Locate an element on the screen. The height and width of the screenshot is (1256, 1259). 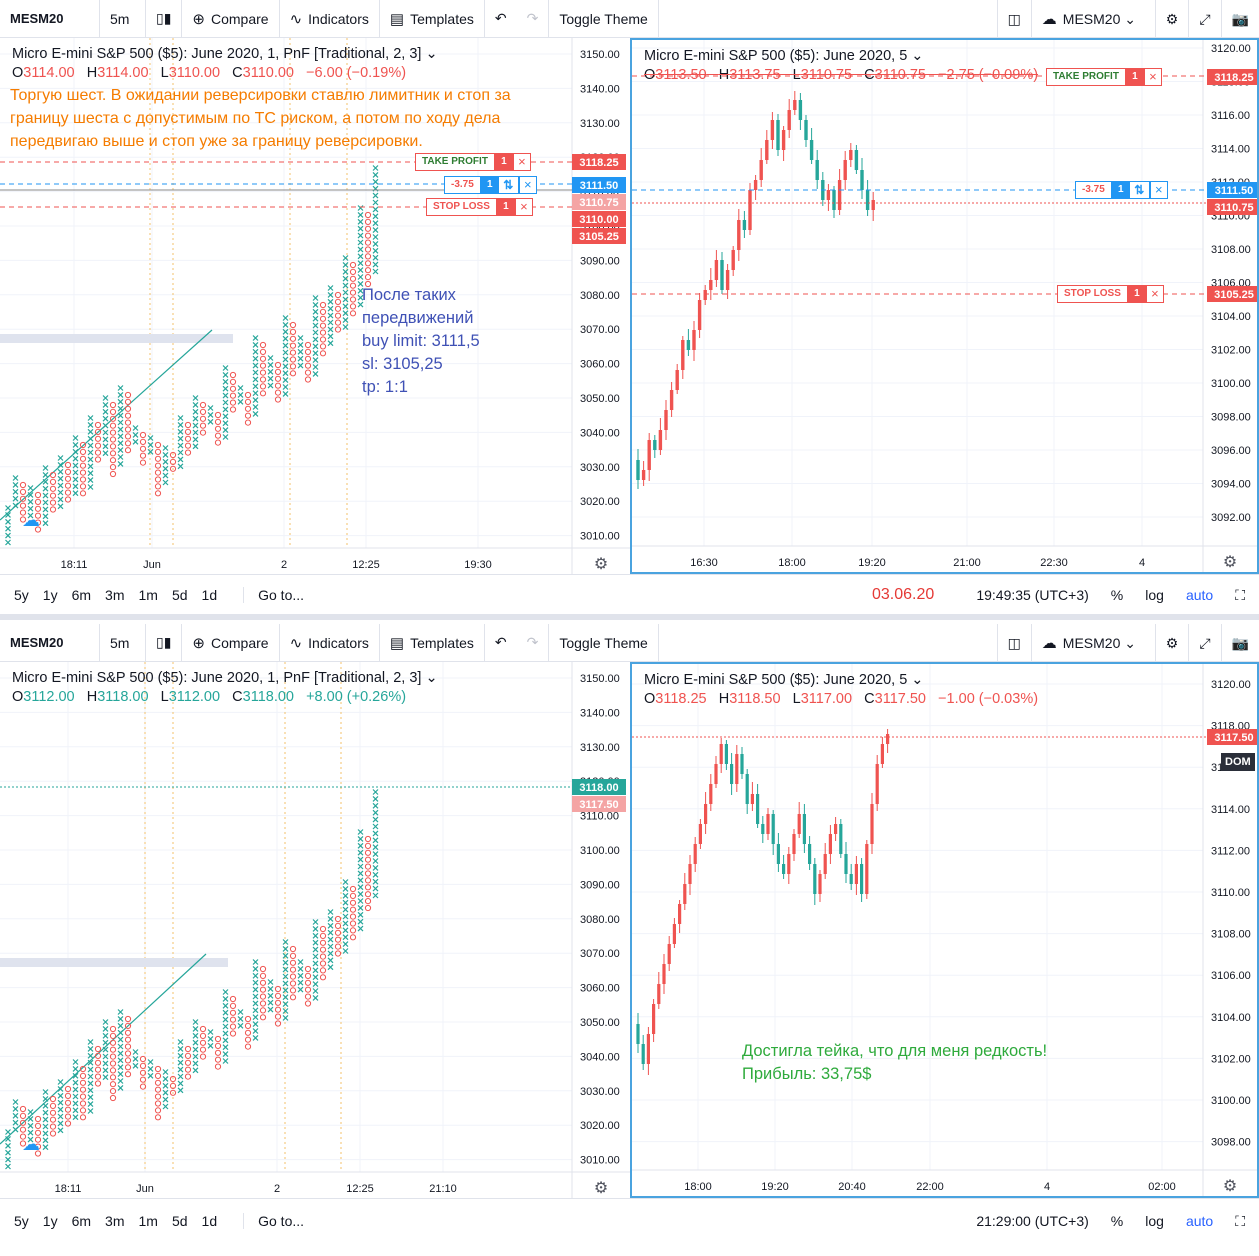
o-label: O is located at coordinates (18, 697).